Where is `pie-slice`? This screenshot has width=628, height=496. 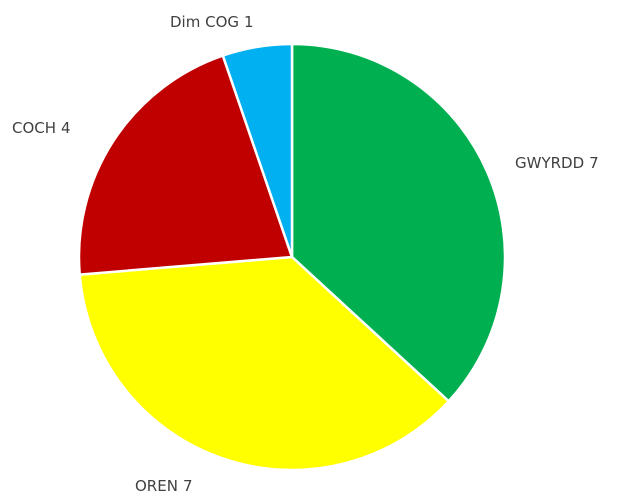 pie-slice is located at coordinates (257, 150).